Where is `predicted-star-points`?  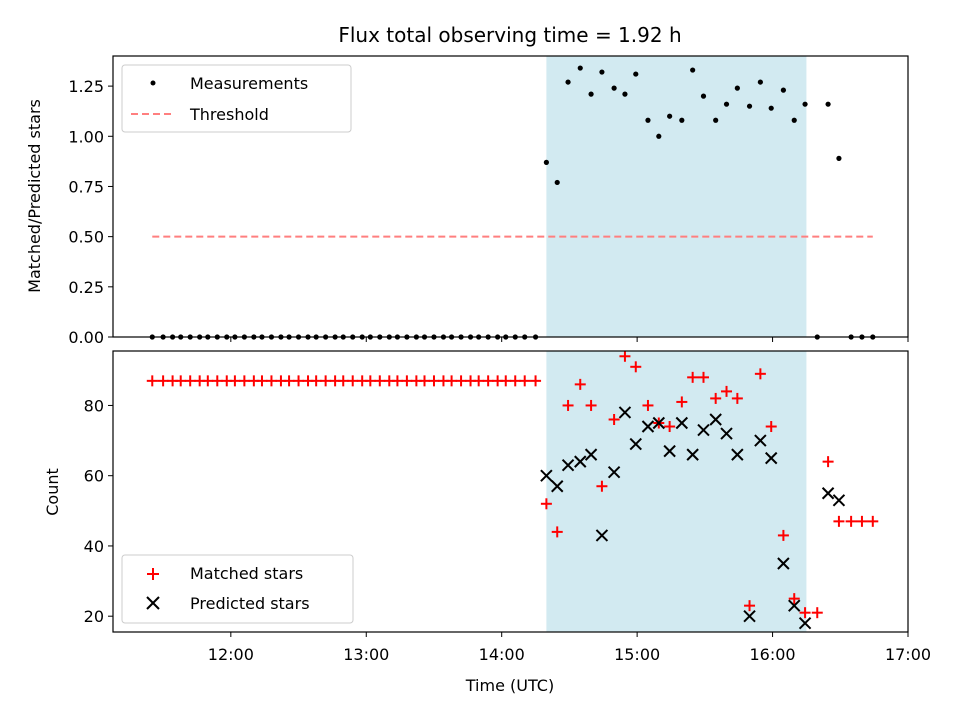 predicted-star-points is located at coordinates (693, 518).